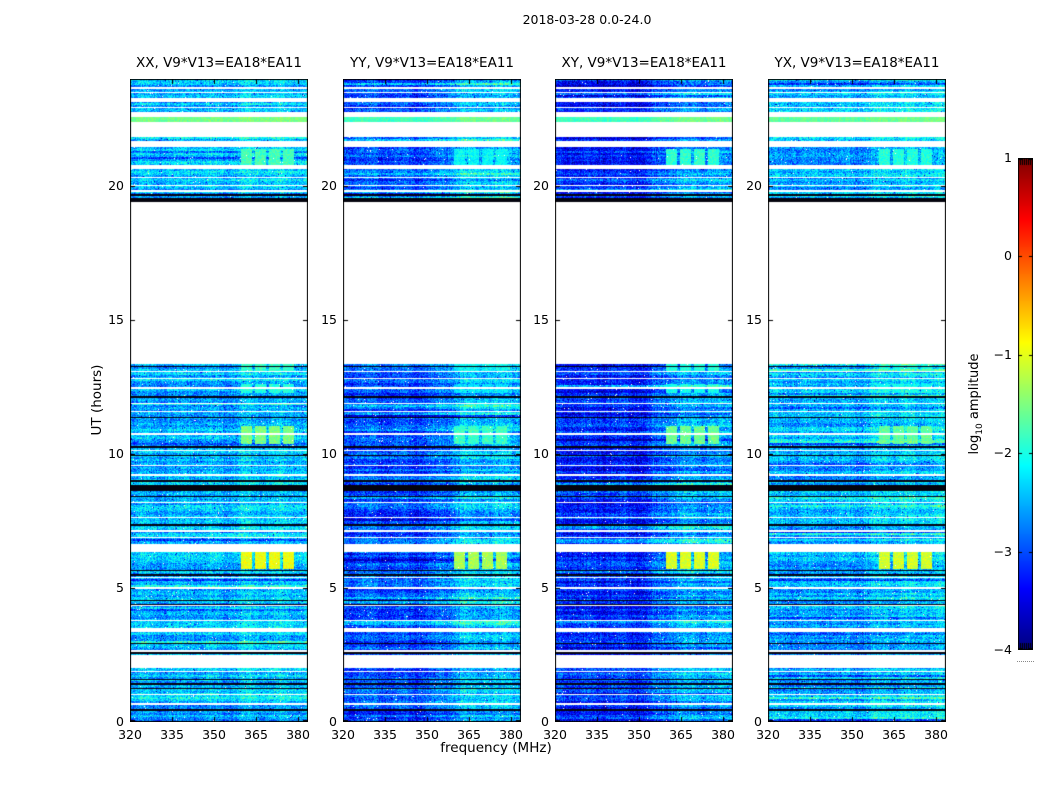 Image resolution: width=1050 pixels, height=800 pixels. What do you see at coordinates (857, 63) in the screenshot?
I see `panel-title-yx: YX, V9*V13=EA18*EA11` at bounding box center [857, 63].